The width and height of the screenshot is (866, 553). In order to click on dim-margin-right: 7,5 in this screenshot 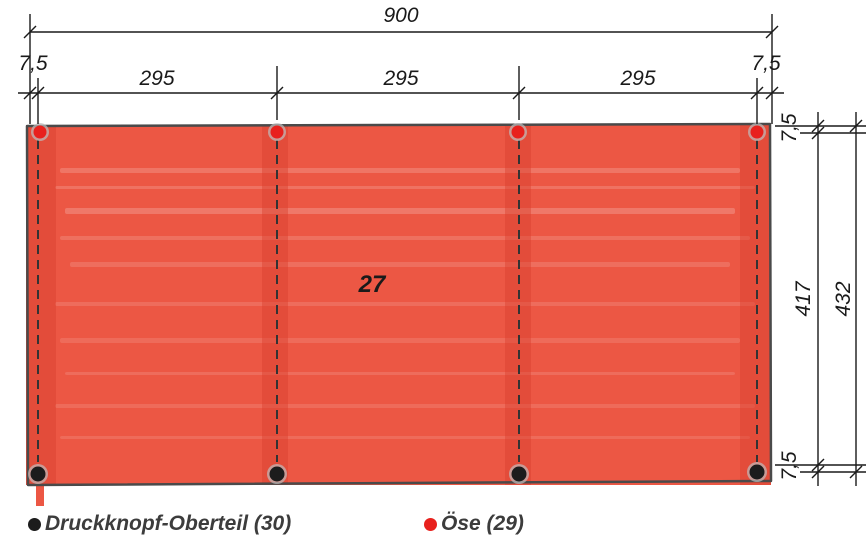, I will do `click(766, 63)`.